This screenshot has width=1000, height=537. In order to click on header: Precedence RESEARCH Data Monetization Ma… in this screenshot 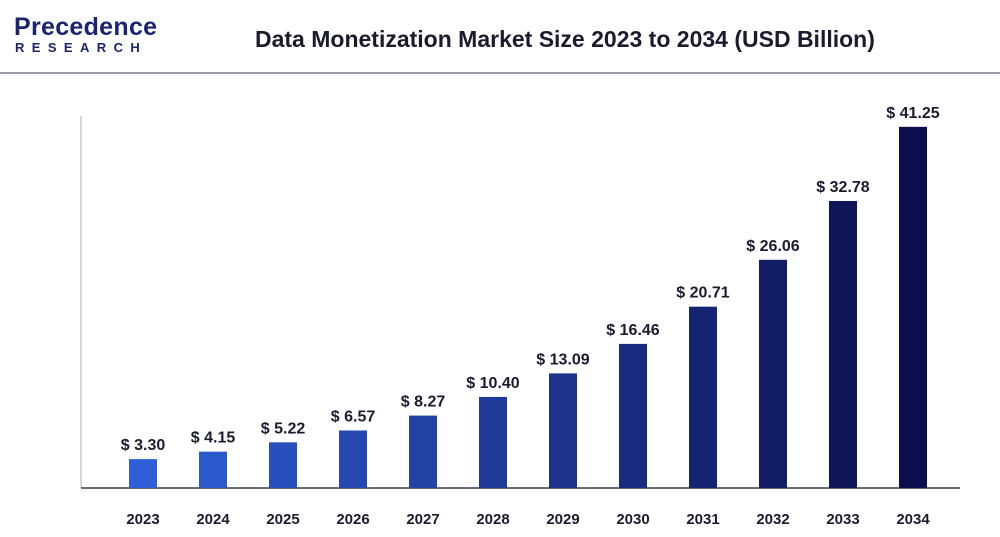, I will do `click(500, 36)`.